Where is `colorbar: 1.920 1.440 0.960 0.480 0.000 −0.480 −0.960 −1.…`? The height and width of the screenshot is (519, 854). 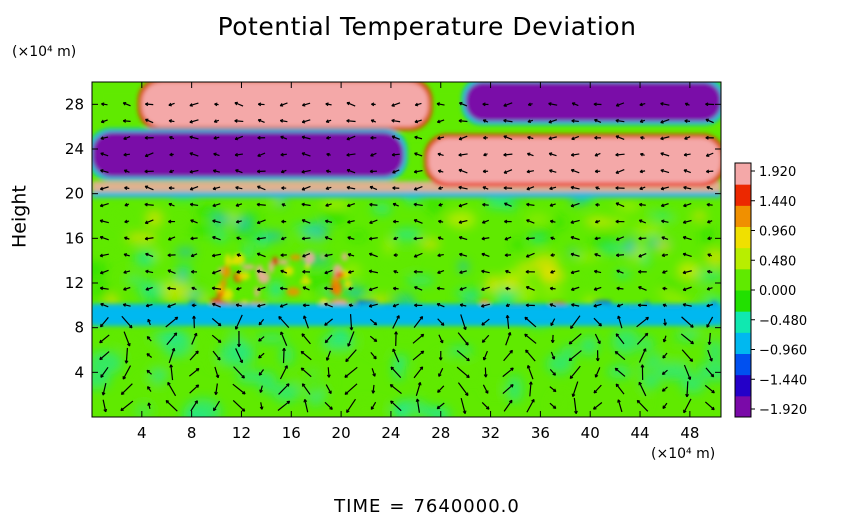
colorbar: 1.920 1.440 0.960 0.480 0.000 −0.480 −0.960 −1.… is located at coordinates (770, 290).